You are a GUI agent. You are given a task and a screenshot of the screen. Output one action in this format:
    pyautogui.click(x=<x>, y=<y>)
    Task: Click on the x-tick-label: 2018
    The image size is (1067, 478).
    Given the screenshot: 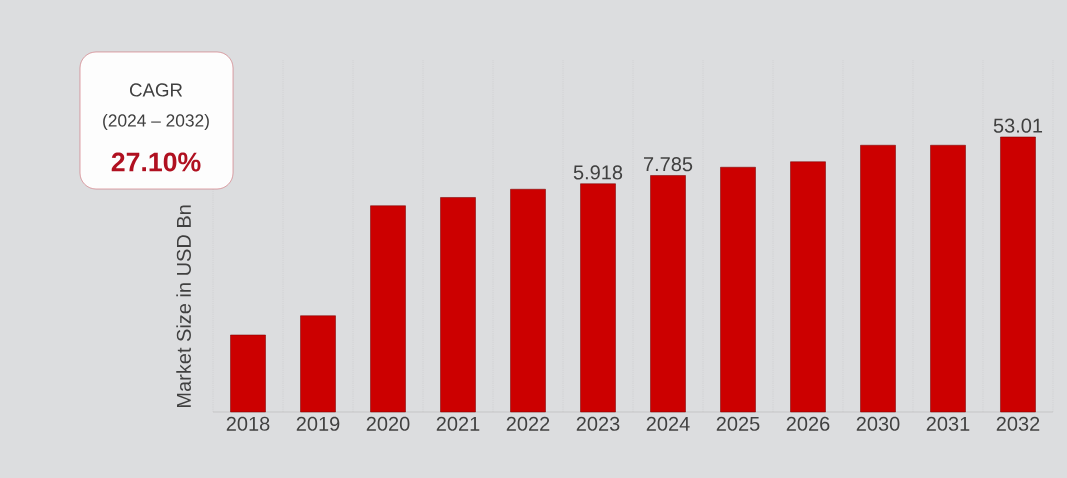 What is the action you would take?
    pyautogui.click(x=248, y=423)
    